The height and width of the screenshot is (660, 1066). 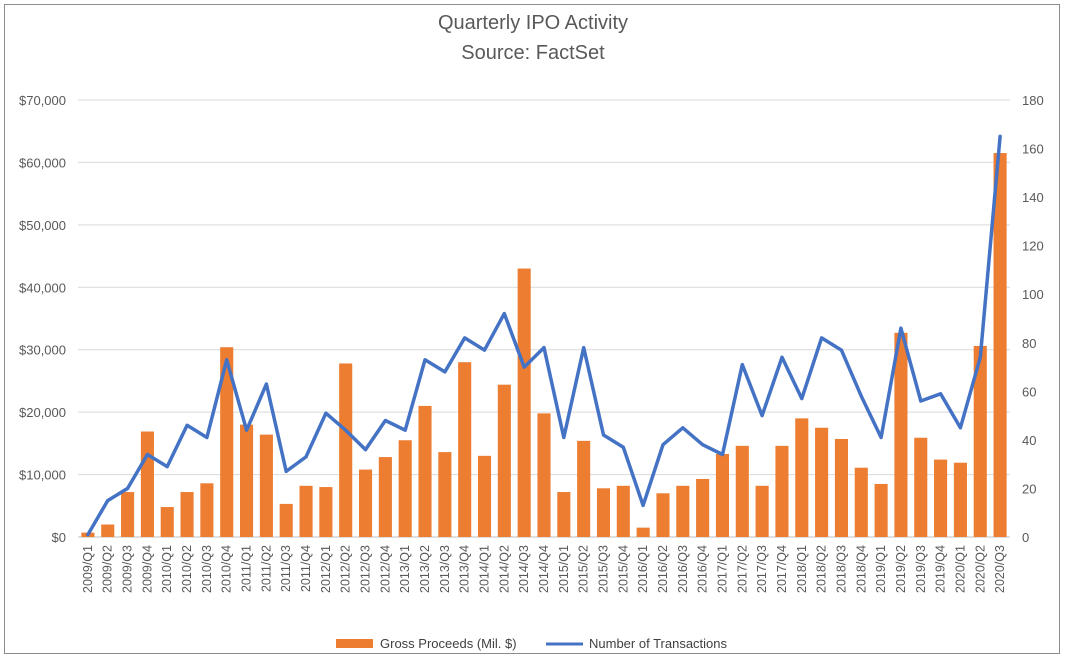 I want to click on left-axis-tick-label: $70,000, so click(x=42, y=100).